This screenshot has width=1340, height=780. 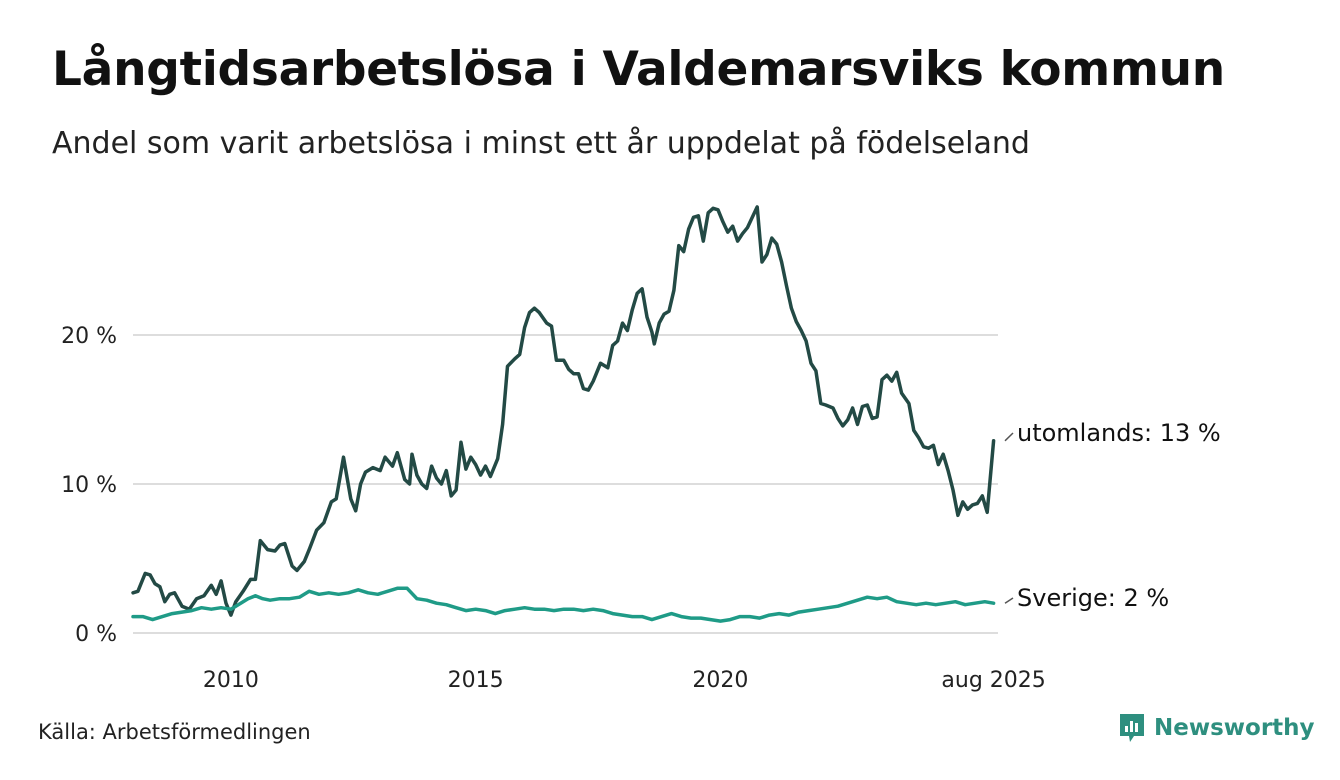 I want to click on x-axis: 2010 2015 2020 aug 2025, so click(x=624, y=680).